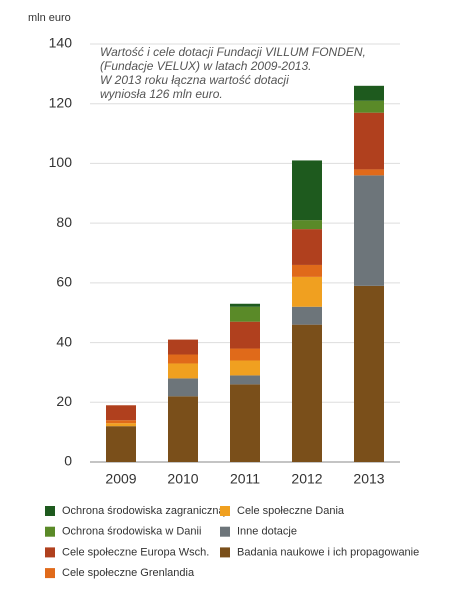  What do you see at coordinates (120, 479) in the screenshot?
I see `x-tick-label: 2009` at bounding box center [120, 479].